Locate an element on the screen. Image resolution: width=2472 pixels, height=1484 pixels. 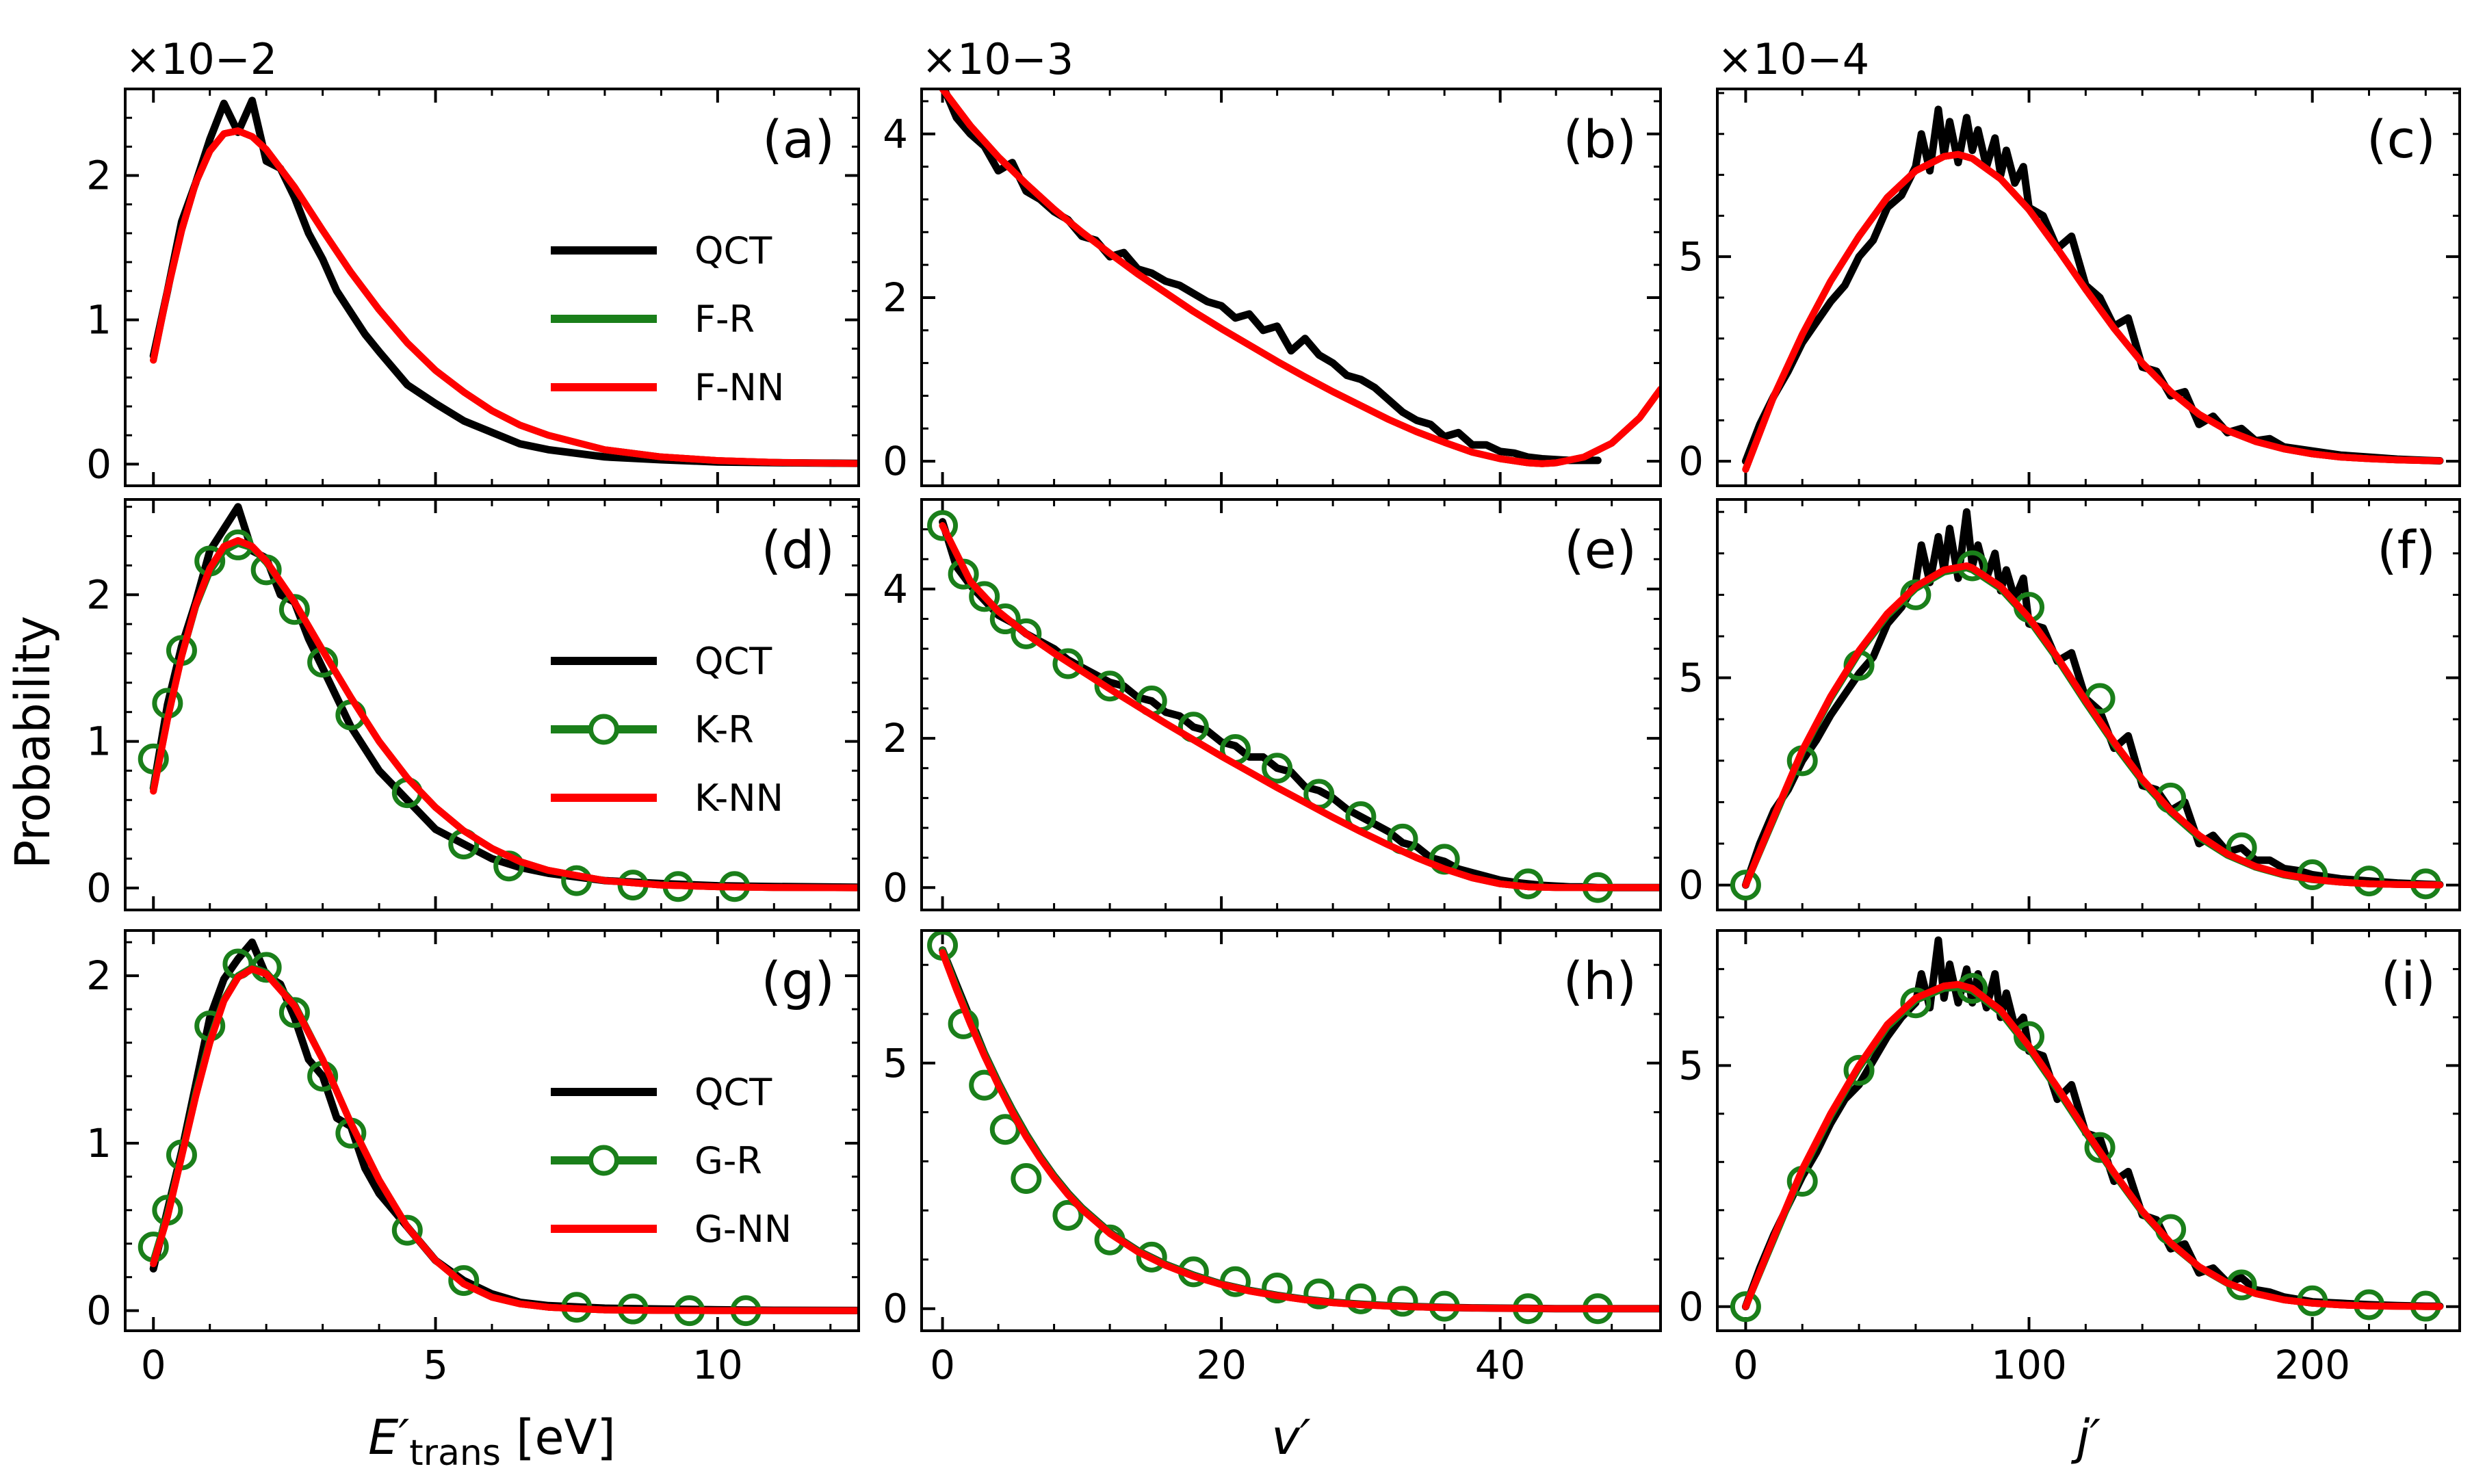
y-axis-label: Probability is located at coordinates (33, 742).